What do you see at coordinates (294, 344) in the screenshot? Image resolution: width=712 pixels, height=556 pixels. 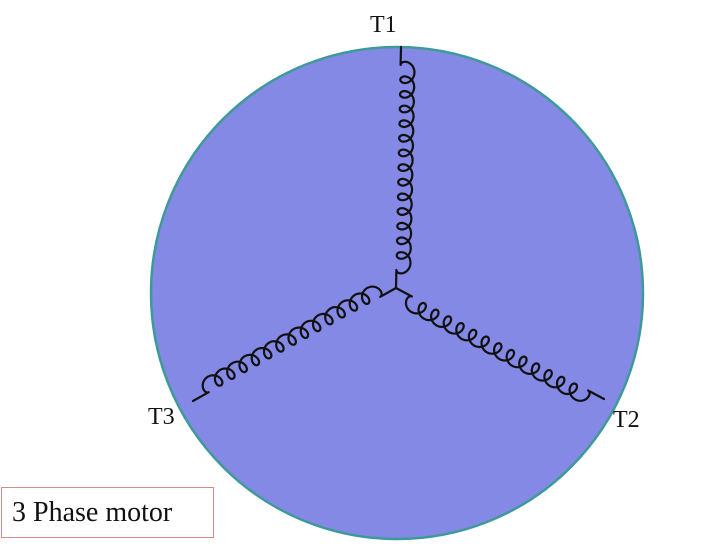 I see `winding-t3` at bounding box center [294, 344].